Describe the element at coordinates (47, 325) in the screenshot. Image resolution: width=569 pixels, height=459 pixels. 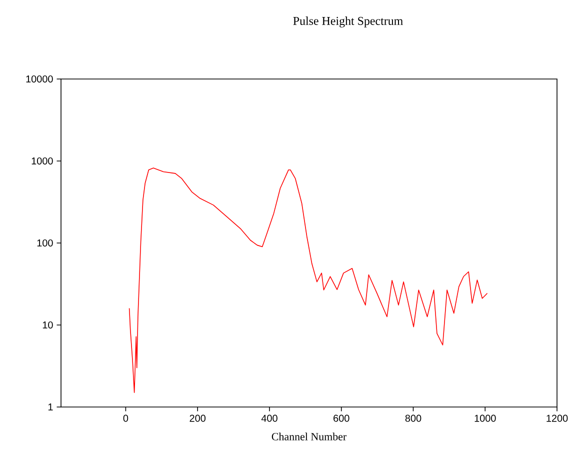
I see `y-tick-label: 10` at that location.